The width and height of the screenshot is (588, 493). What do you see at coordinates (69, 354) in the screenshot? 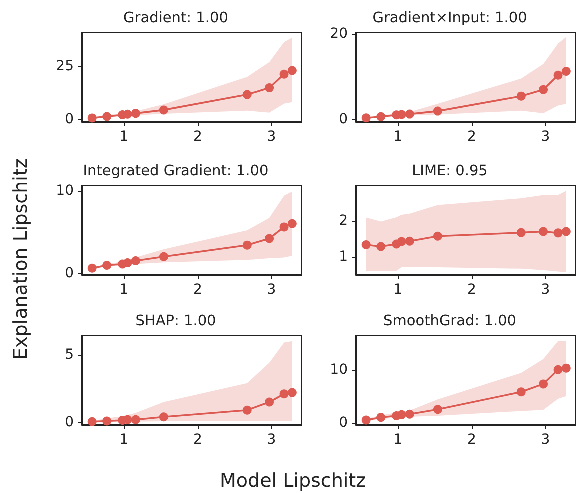
I see `y-tick-label: 5` at bounding box center [69, 354].